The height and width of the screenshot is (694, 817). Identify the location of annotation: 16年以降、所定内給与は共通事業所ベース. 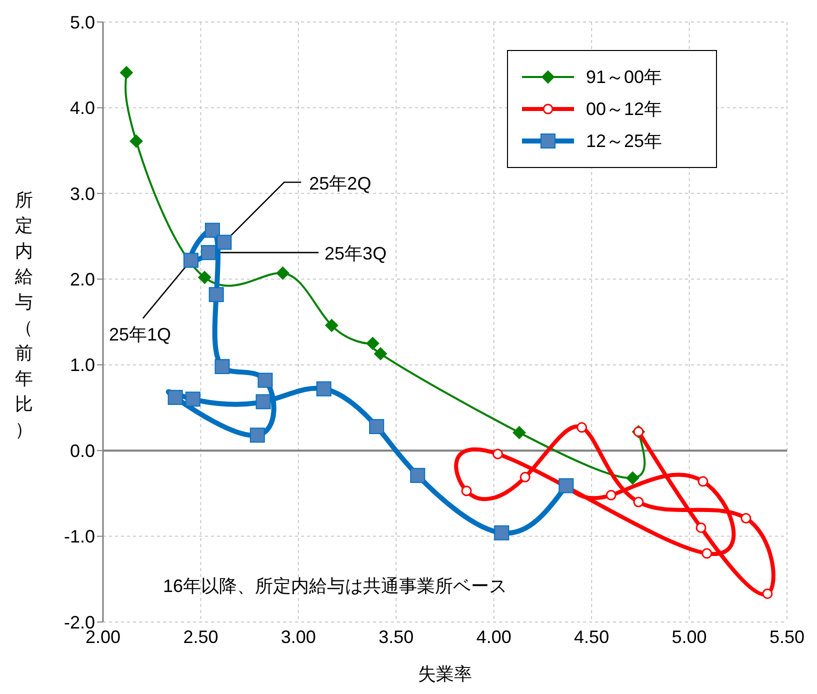
(335, 586).